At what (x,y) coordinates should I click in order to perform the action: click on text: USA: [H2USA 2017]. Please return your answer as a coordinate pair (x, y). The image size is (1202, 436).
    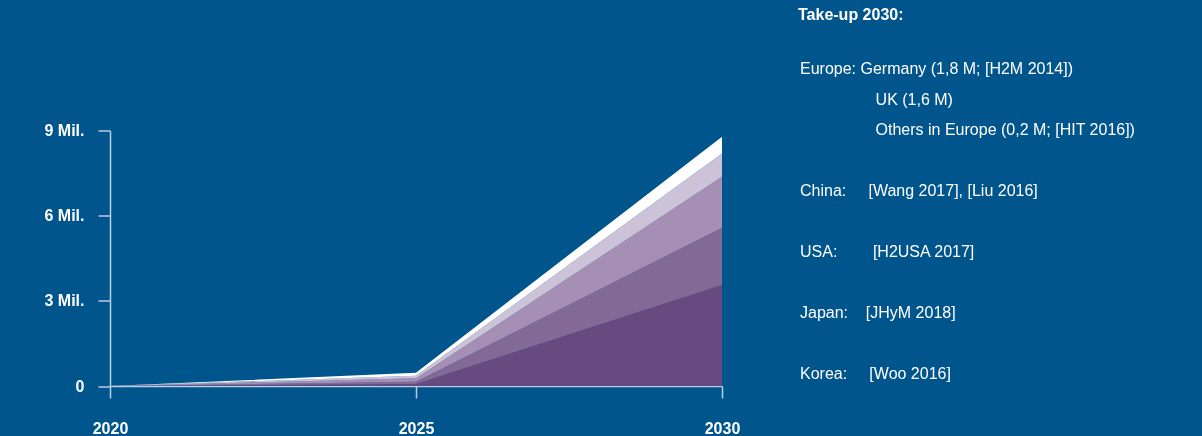
    Looking at the image, I should click on (888, 252).